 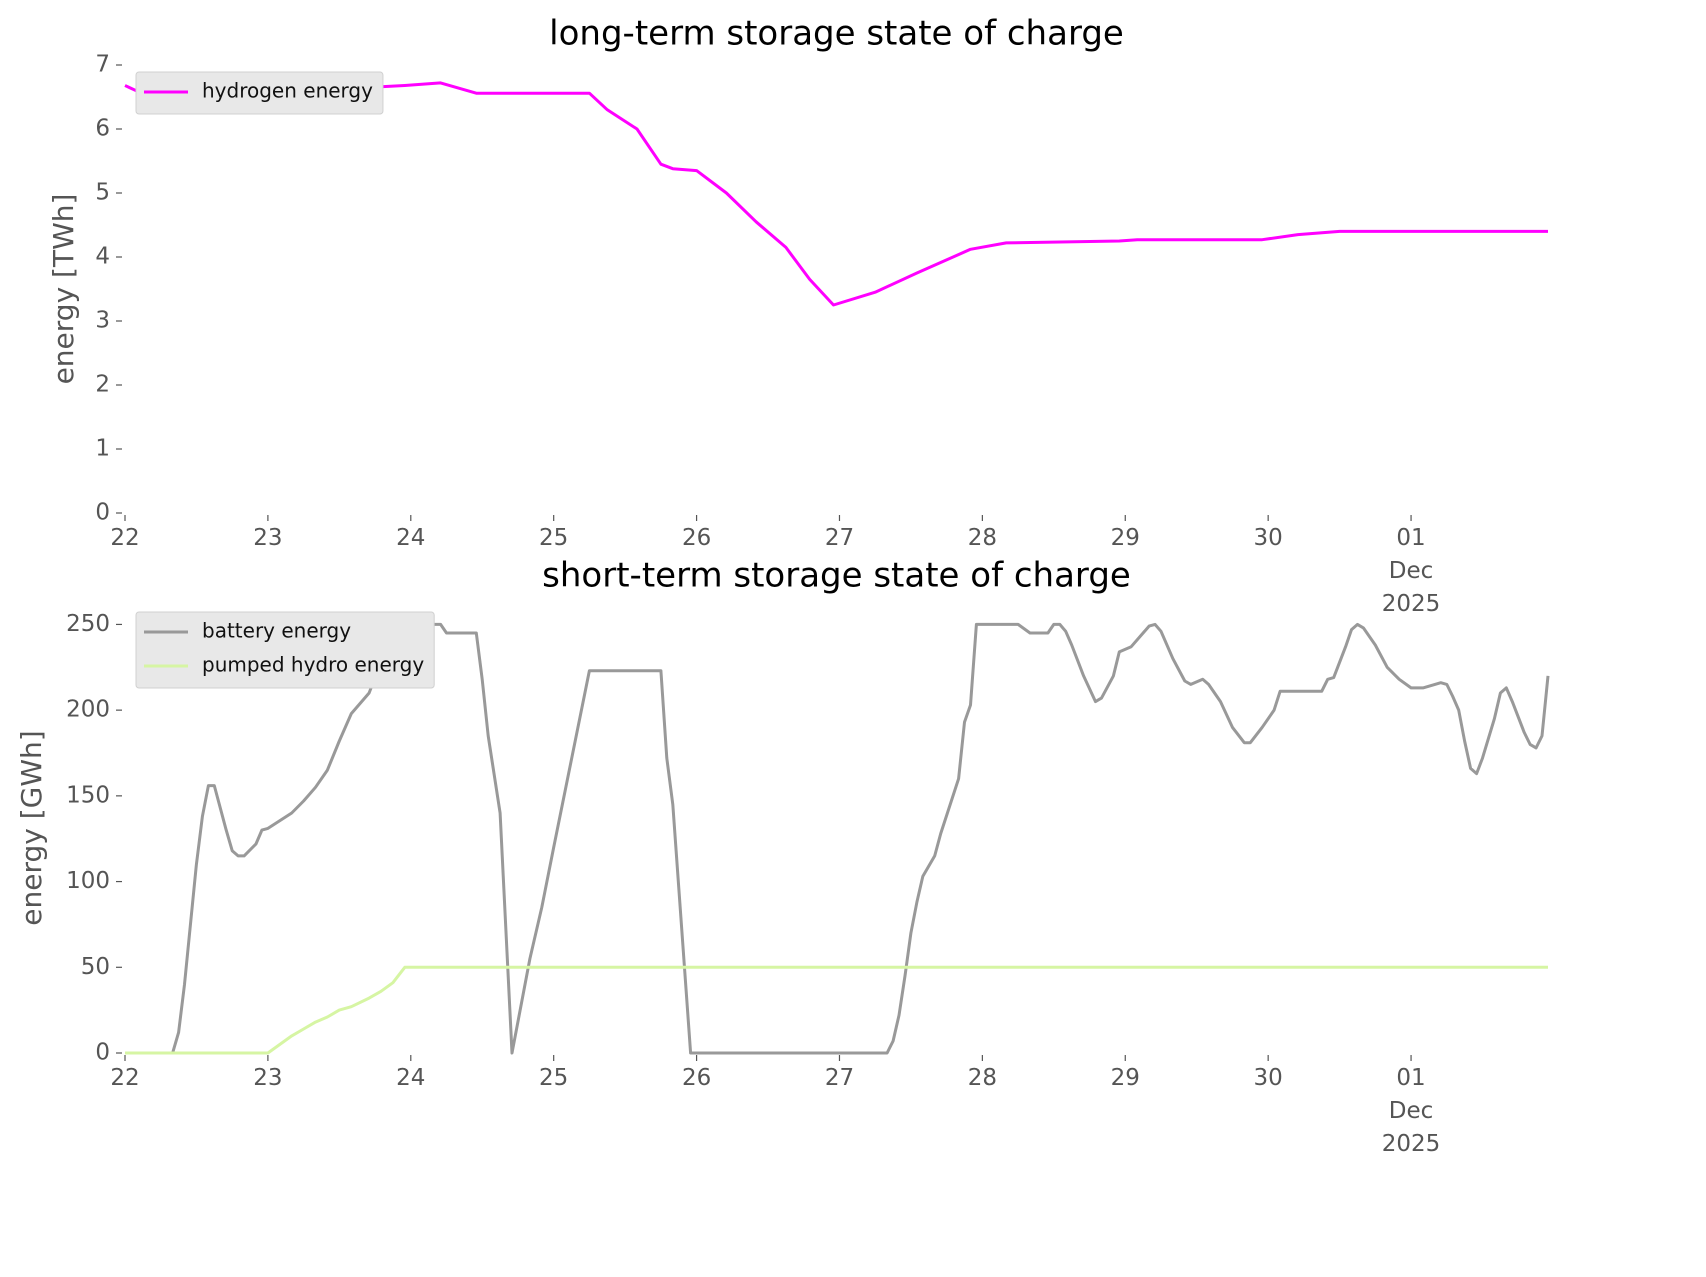 What do you see at coordinates (88, 881) in the screenshot?
I see `y-tick-label: 100` at bounding box center [88, 881].